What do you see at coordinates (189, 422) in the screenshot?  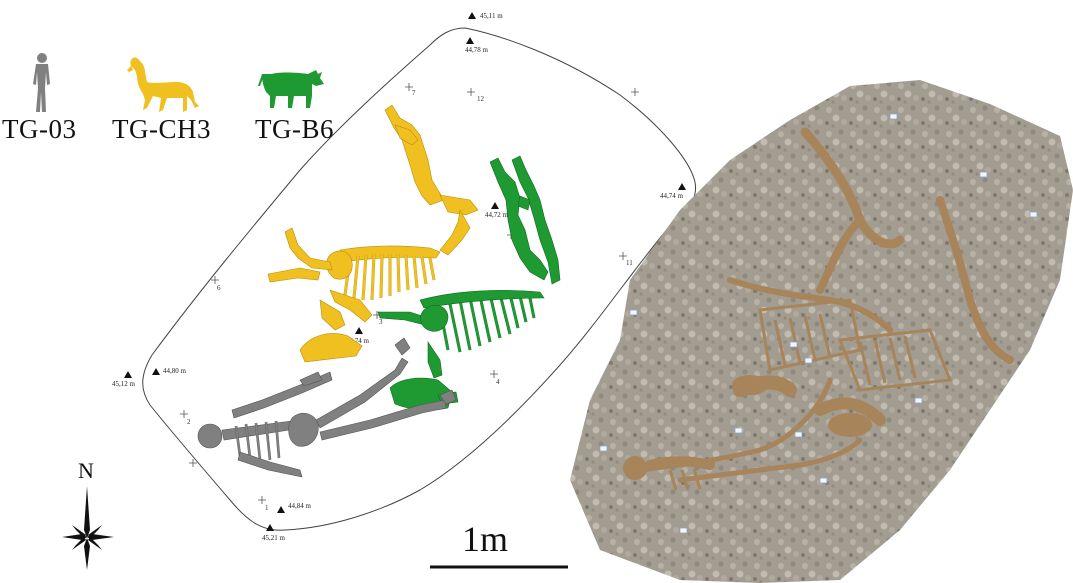 I see `grid-point-label: 2` at bounding box center [189, 422].